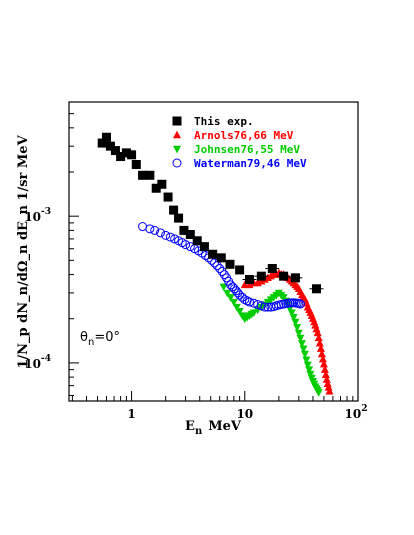  Describe the element at coordinates (23, 251) in the screenshot. I see `y-axis-title: 1/N_p dN_n/dΩ_n dE_n 1/sr MeV` at that location.